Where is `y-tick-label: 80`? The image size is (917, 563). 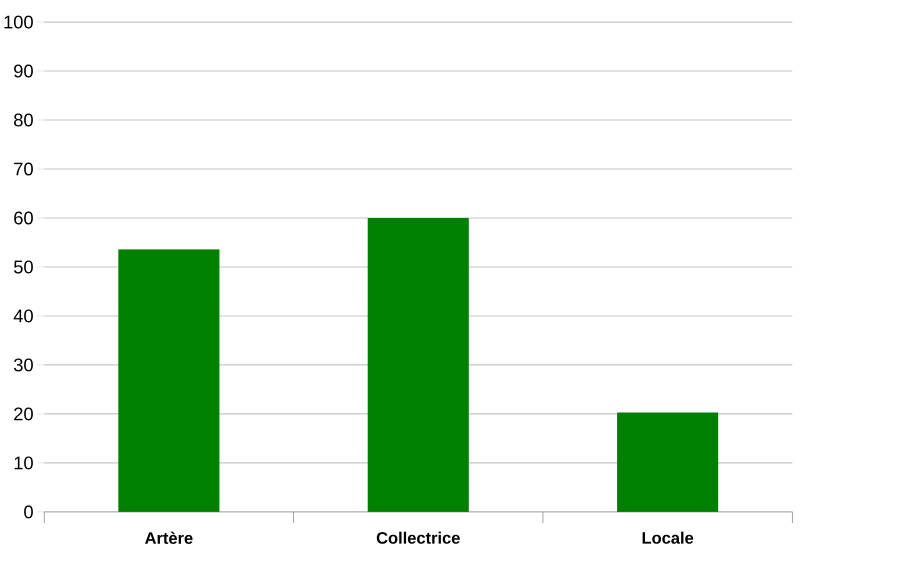
y-tick-label: 80 is located at coordinates (23, 119).